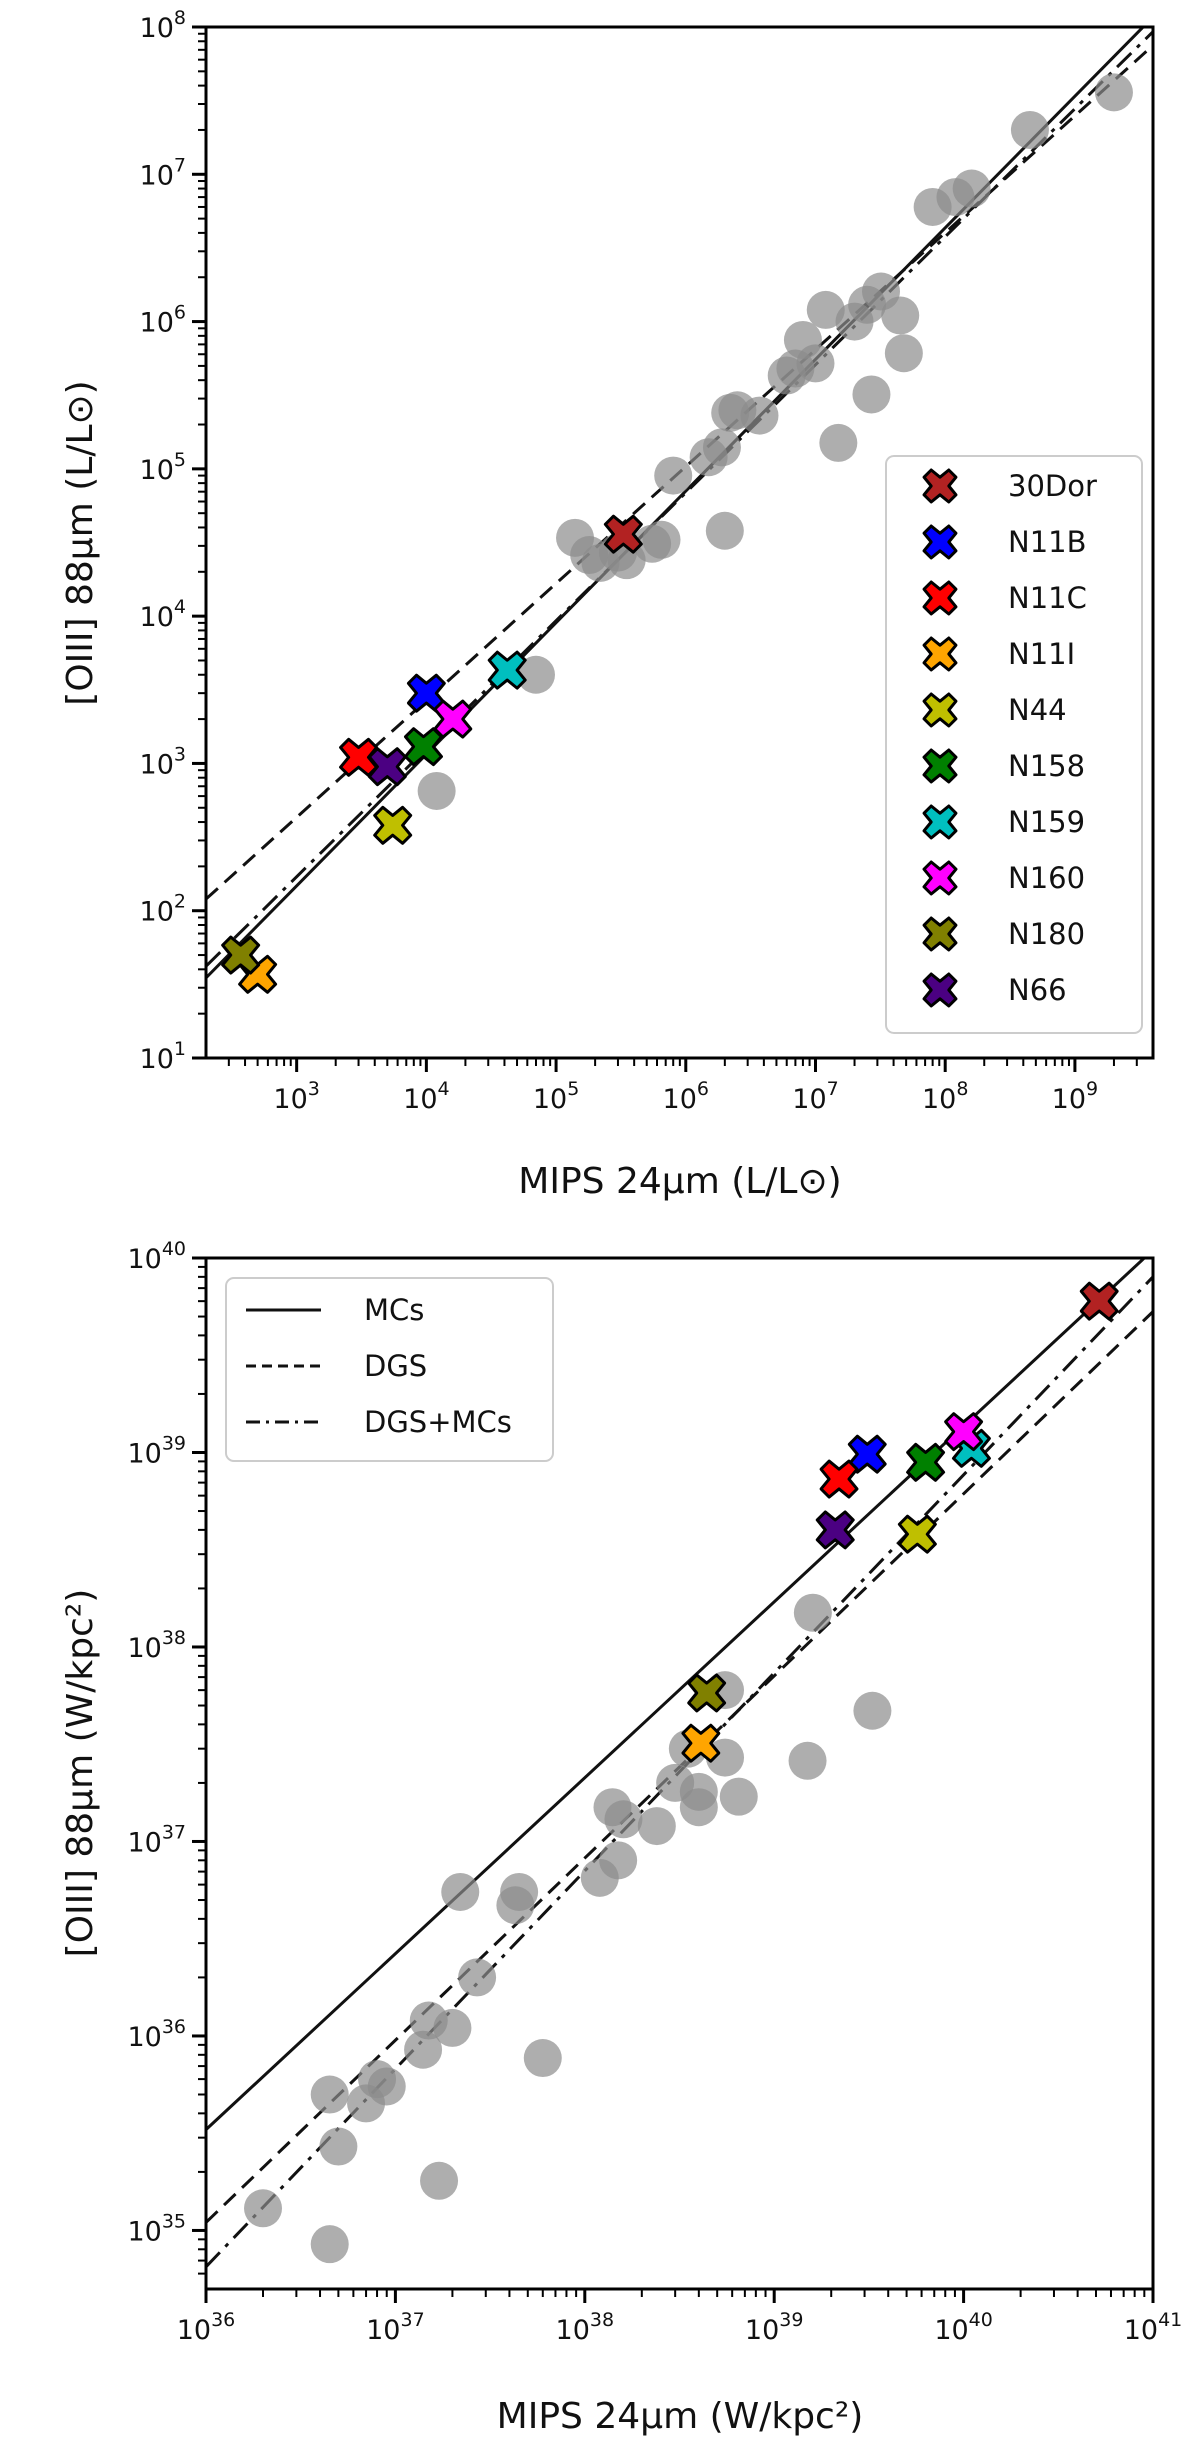 The height and width of the screenshot is (2447, 1200). I want to click on top-legend-marker-n180, so click(940, 934).